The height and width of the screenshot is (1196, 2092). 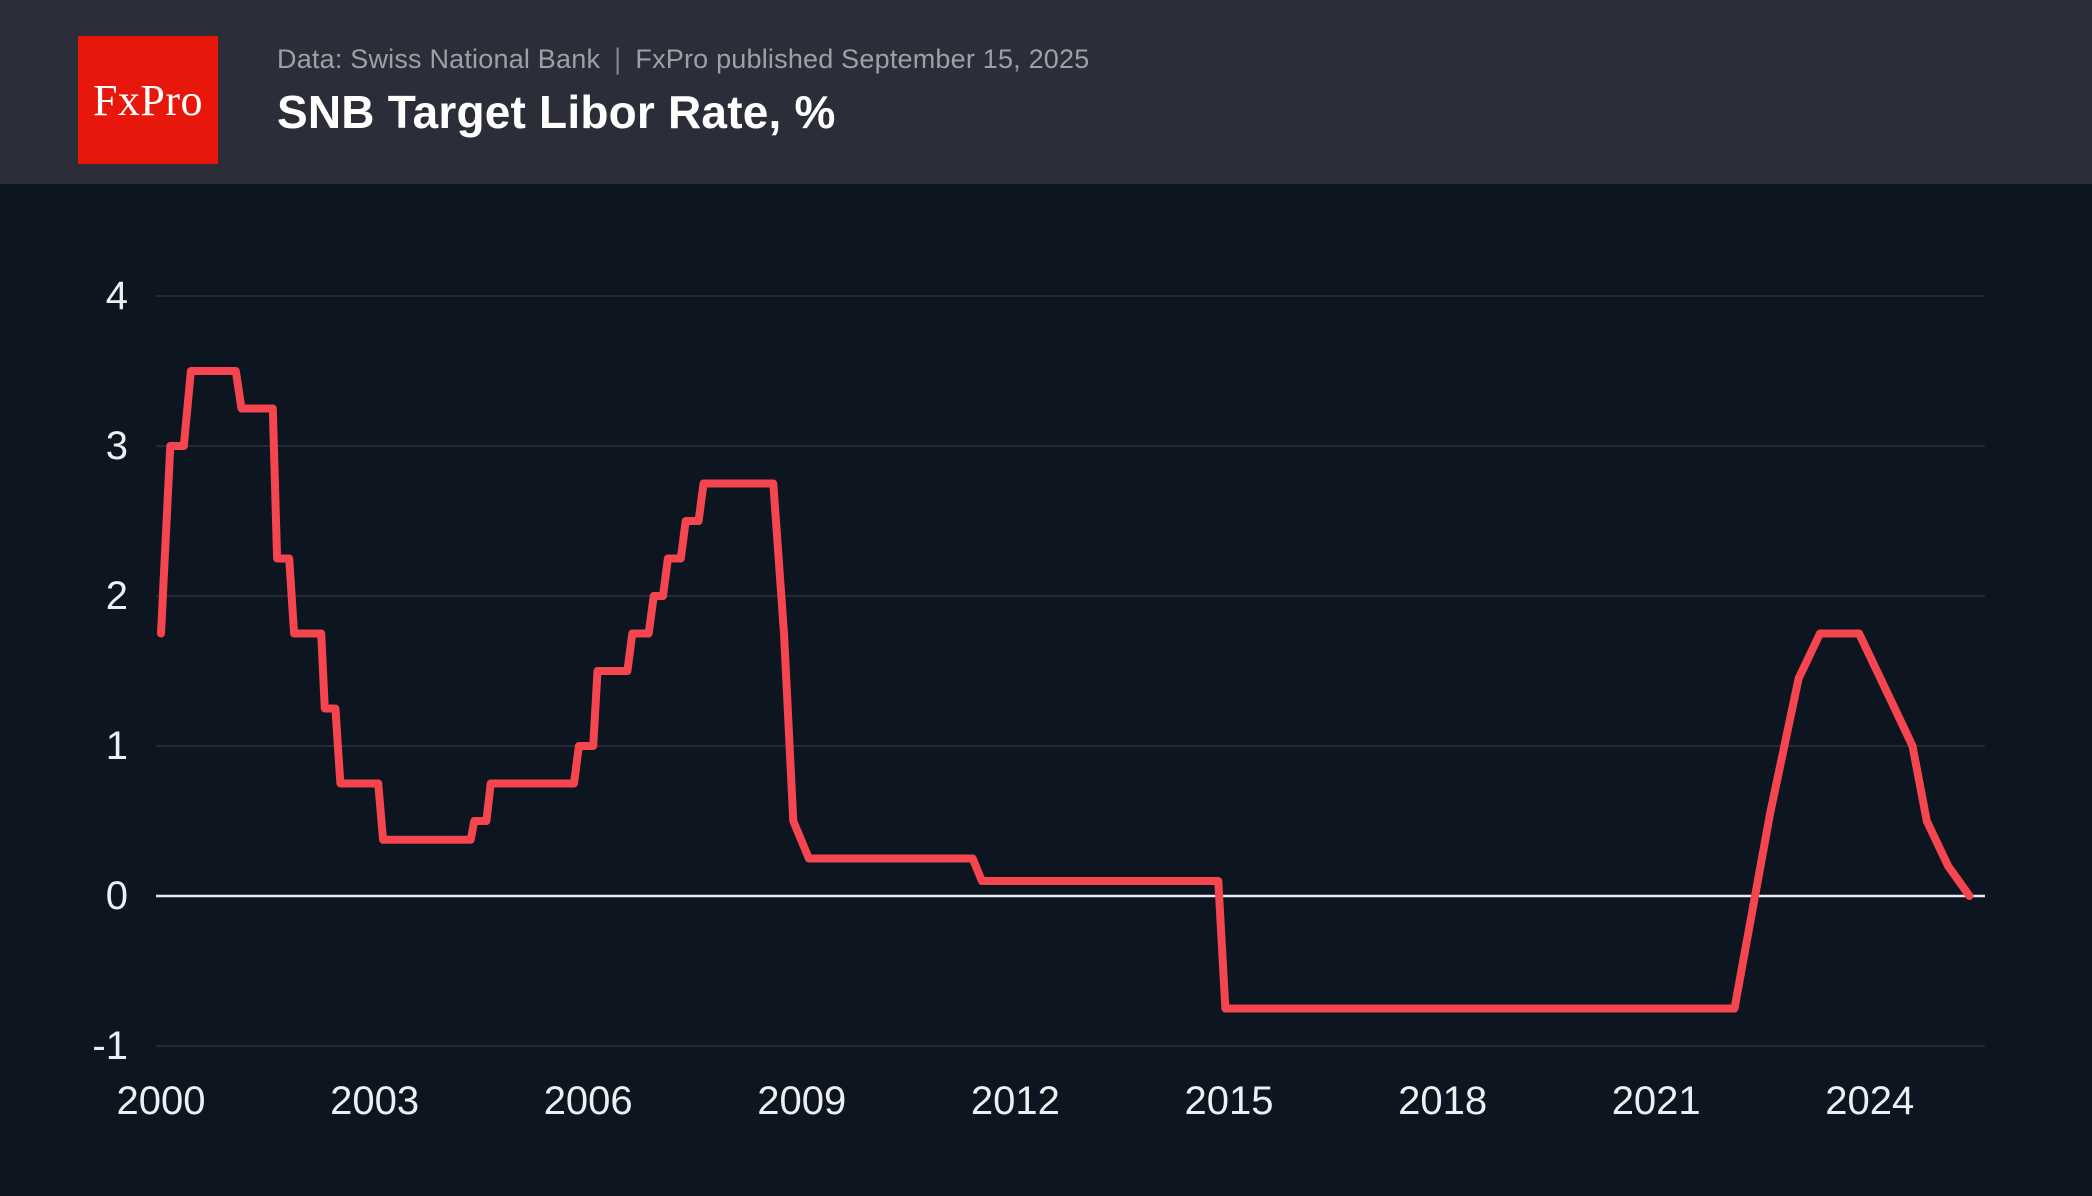 What do you see at coordinates (862, 59) in the screenshot?
I see `published-label: FxPro published September 15, 2025` at bounding box center [862, 59].